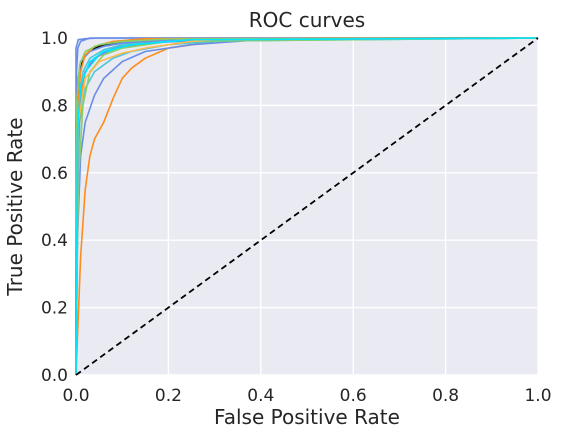 The image size is (565, 431). Describe the element at coordinates (54, 309) in the screenshot. I see `y-tick-label: 0.2` at that location.